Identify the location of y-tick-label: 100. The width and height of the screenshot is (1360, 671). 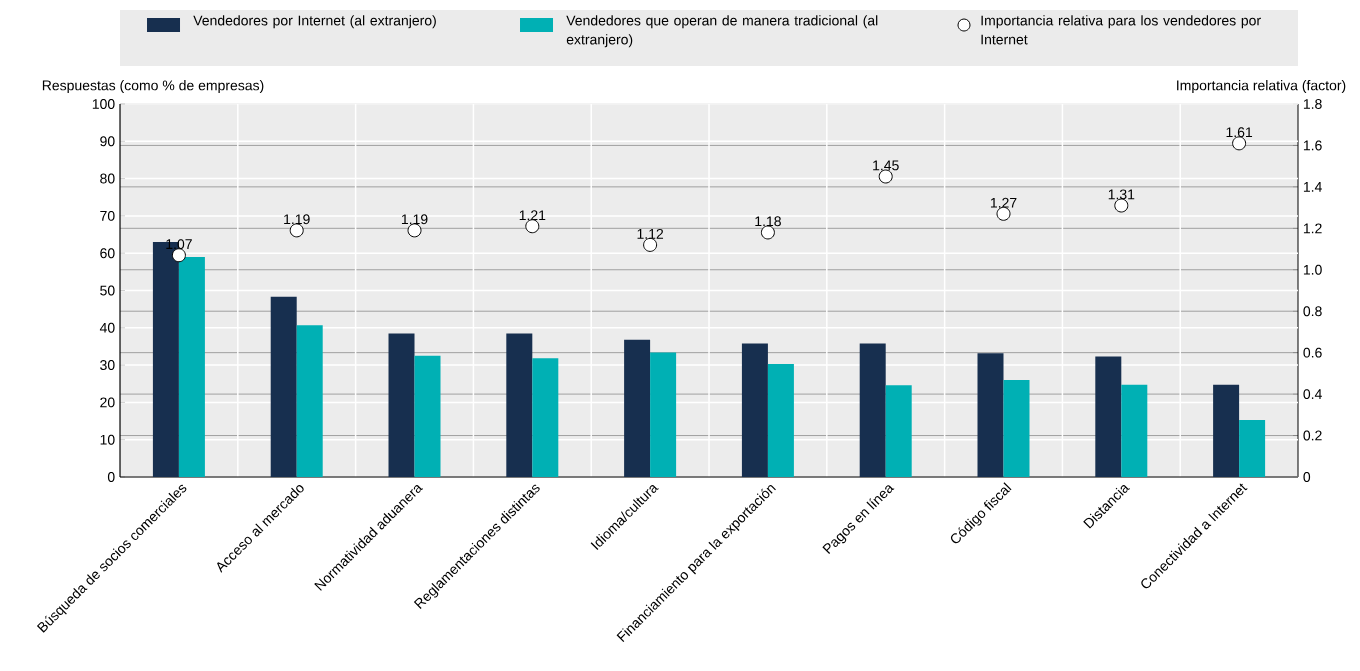
(103, 104).